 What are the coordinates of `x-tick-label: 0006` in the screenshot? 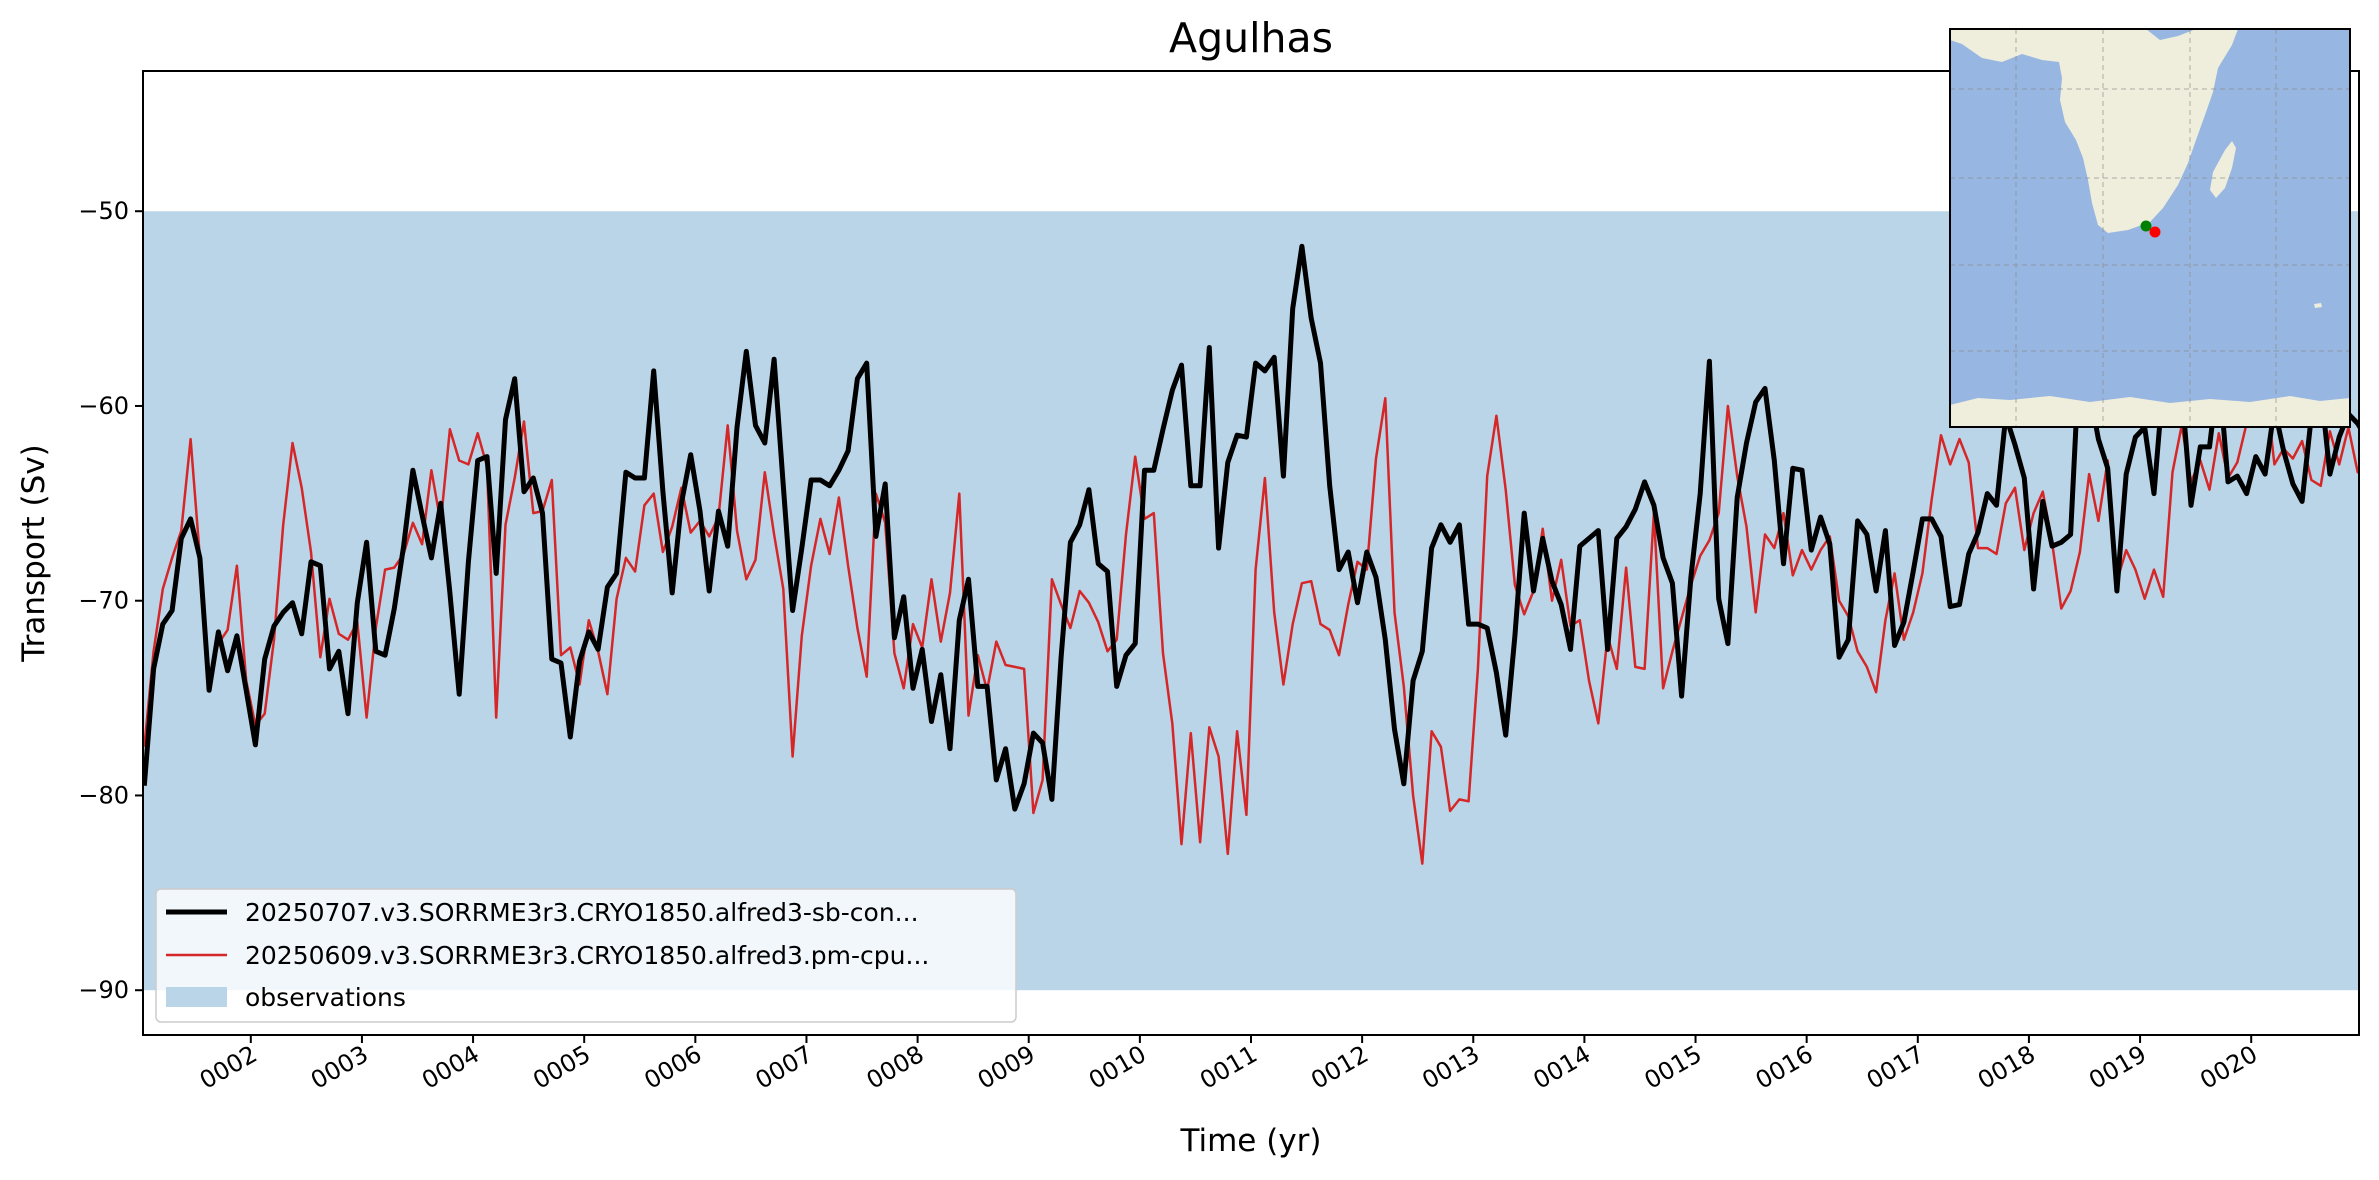 It's located at (672, 1067).